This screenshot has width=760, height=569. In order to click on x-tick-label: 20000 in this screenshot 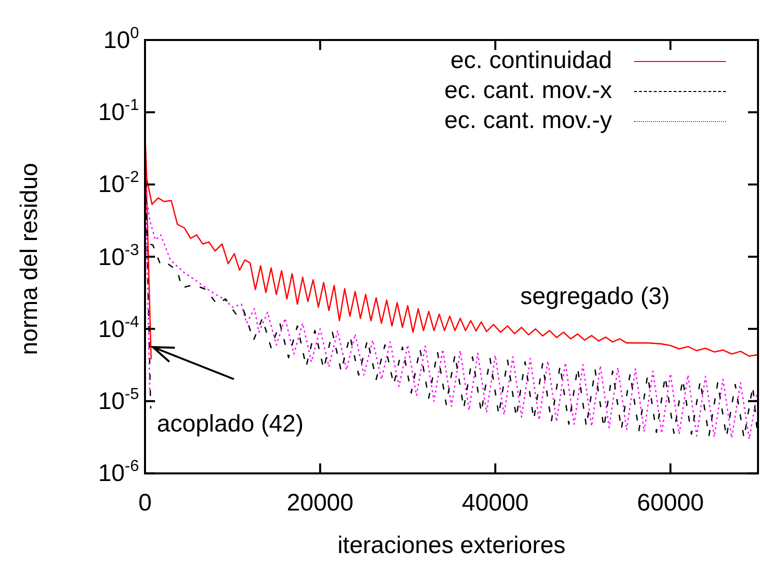, I will do `click(320, 502)`.